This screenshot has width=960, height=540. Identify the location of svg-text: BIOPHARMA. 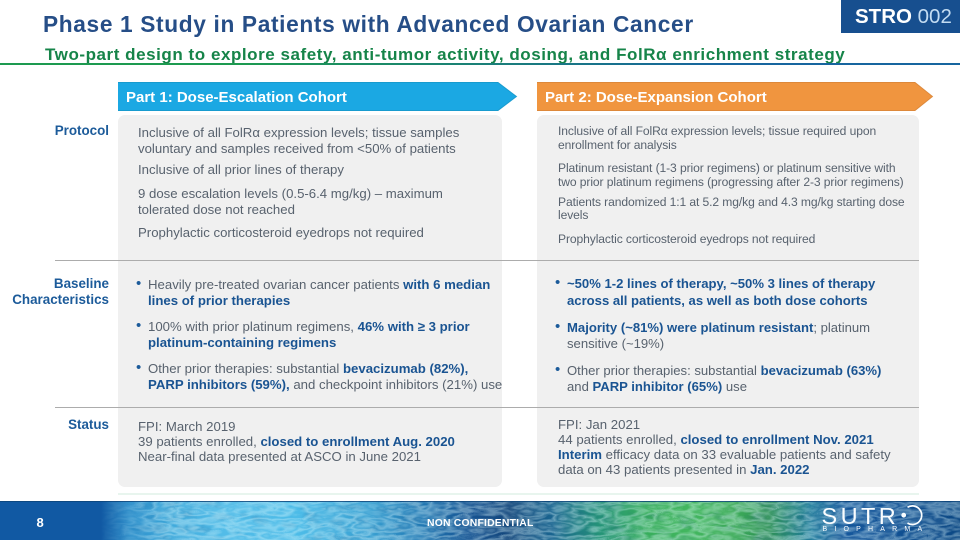
(876, 529).